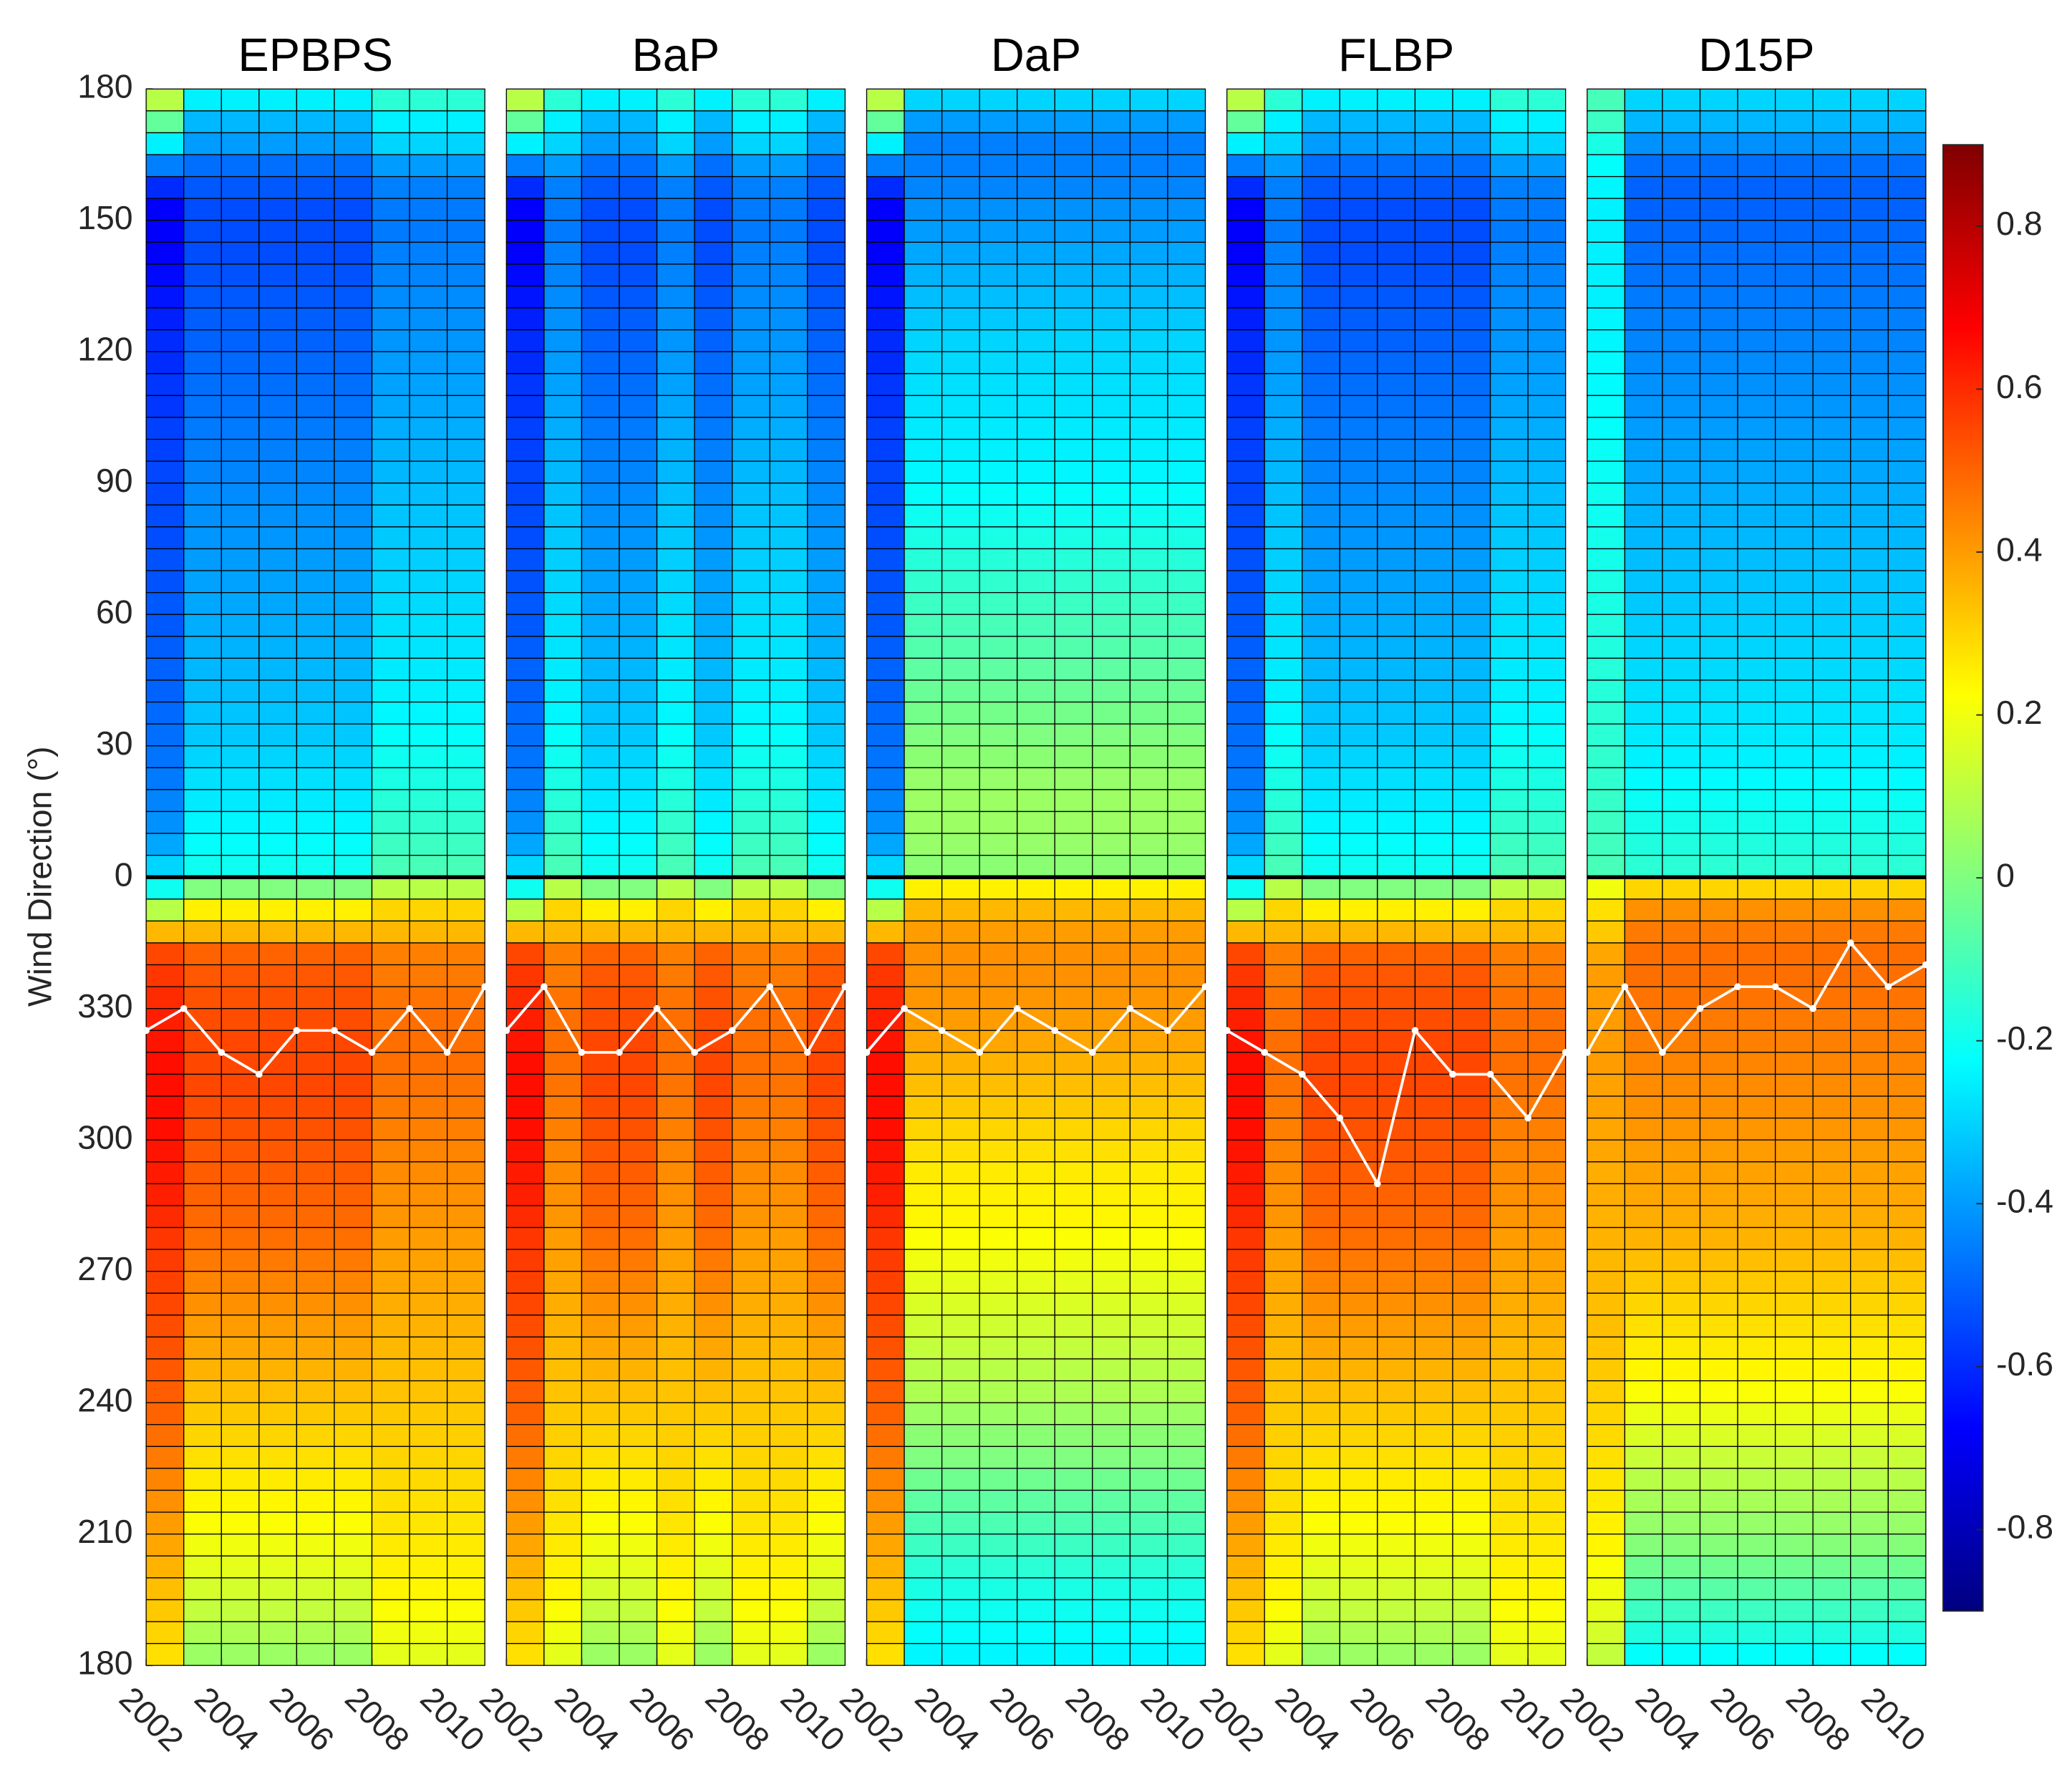  What do you see at coordinates (104, 1268) in the screenshot?
I see `y-tick-label: 270` at bounding box center [104, 1268].